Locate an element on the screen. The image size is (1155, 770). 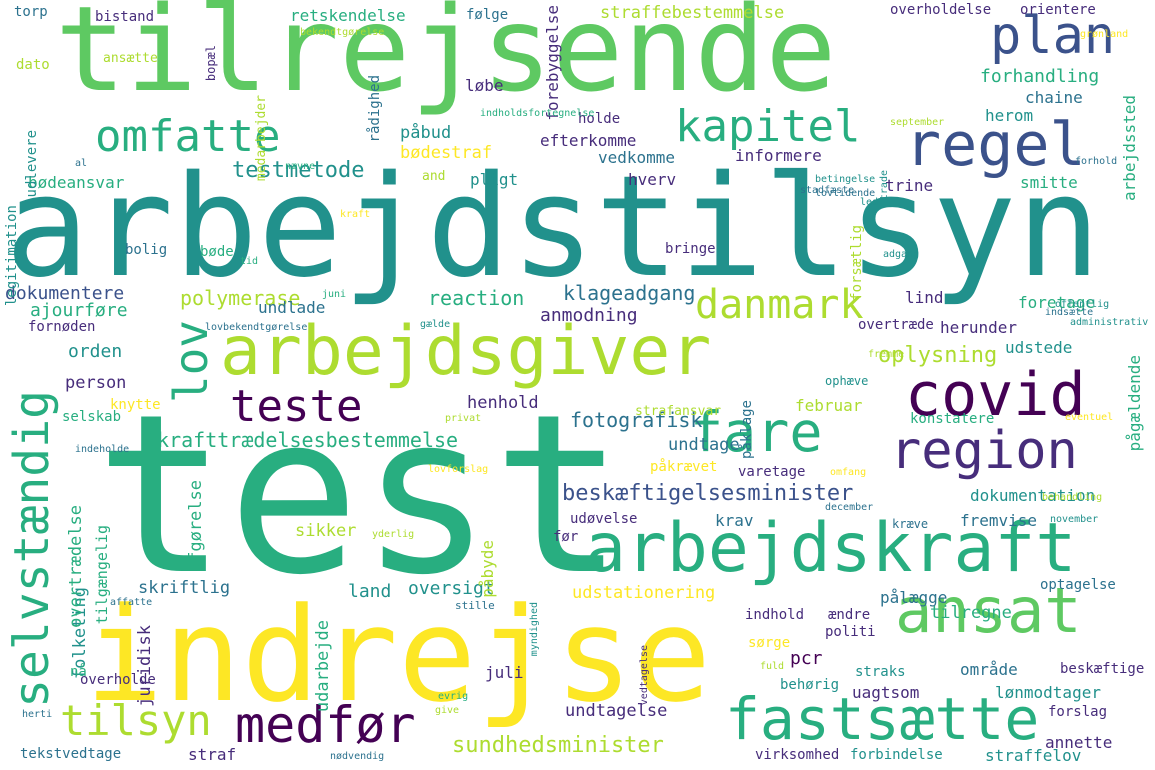
cloud-word: politi is located at coordinates (850, 632).